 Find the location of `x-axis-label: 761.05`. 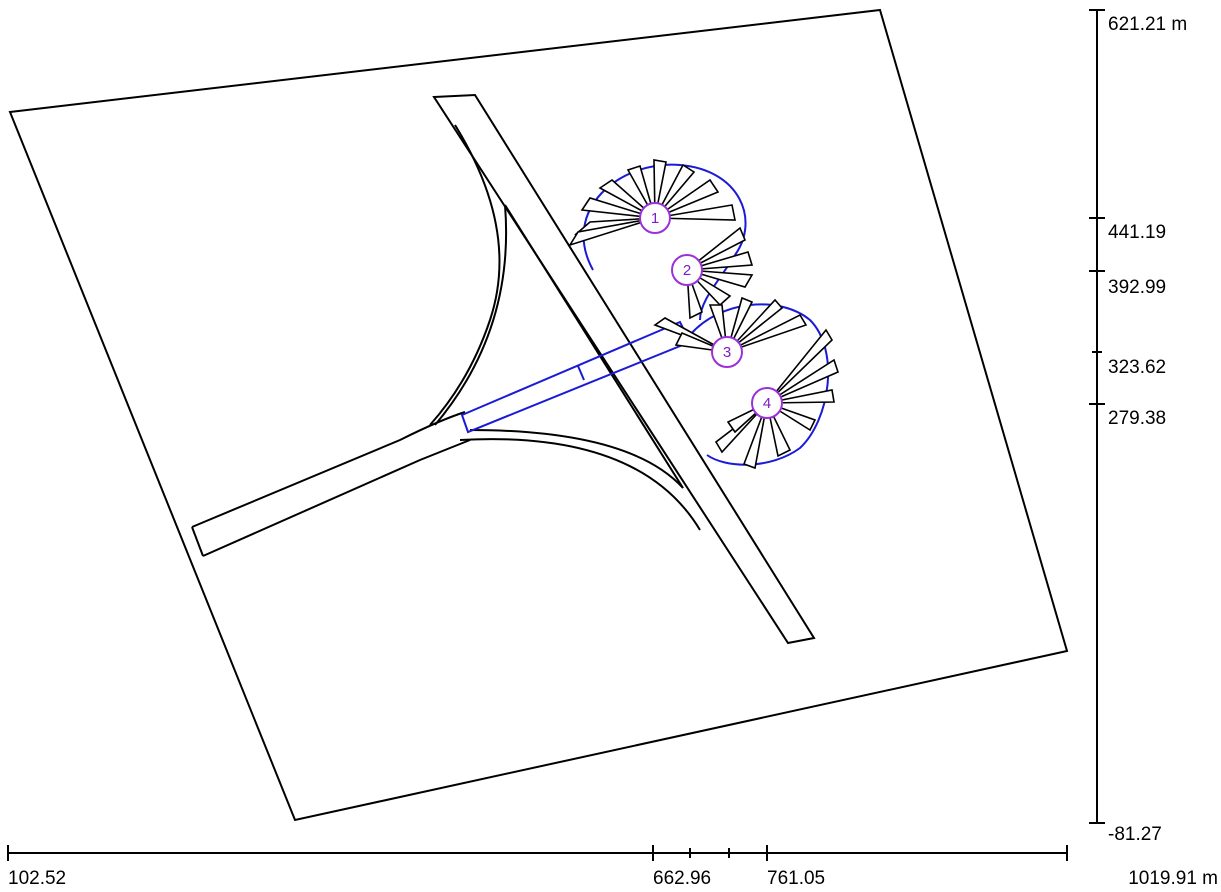

x-axis-label: 761.05 is located at coordinates (796, 878).